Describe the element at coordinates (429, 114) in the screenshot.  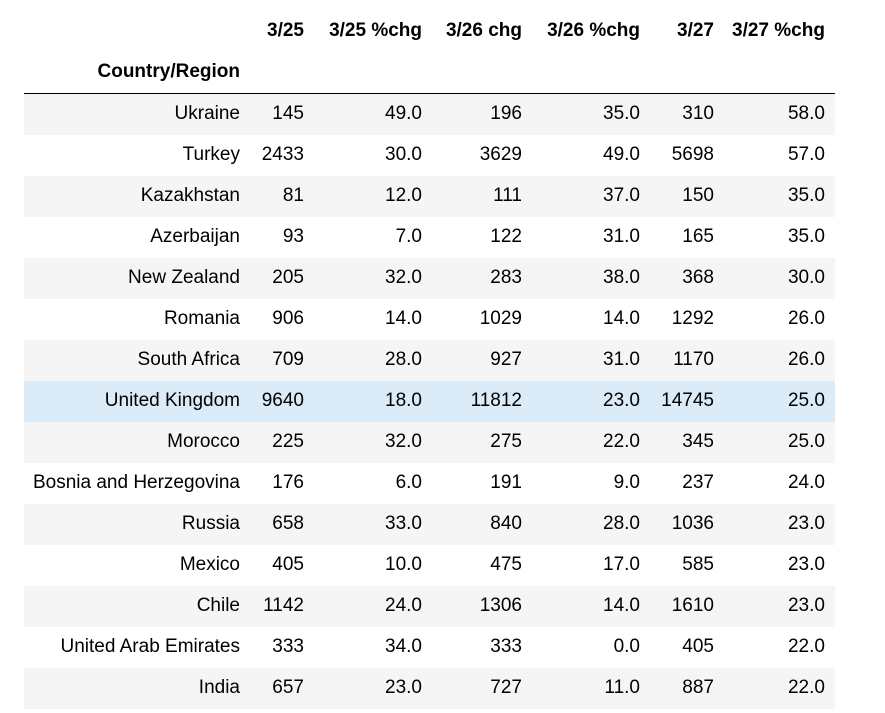
I see `table-row: Ukraine 145 49.0 196 35.0 310 58.0` at that location.